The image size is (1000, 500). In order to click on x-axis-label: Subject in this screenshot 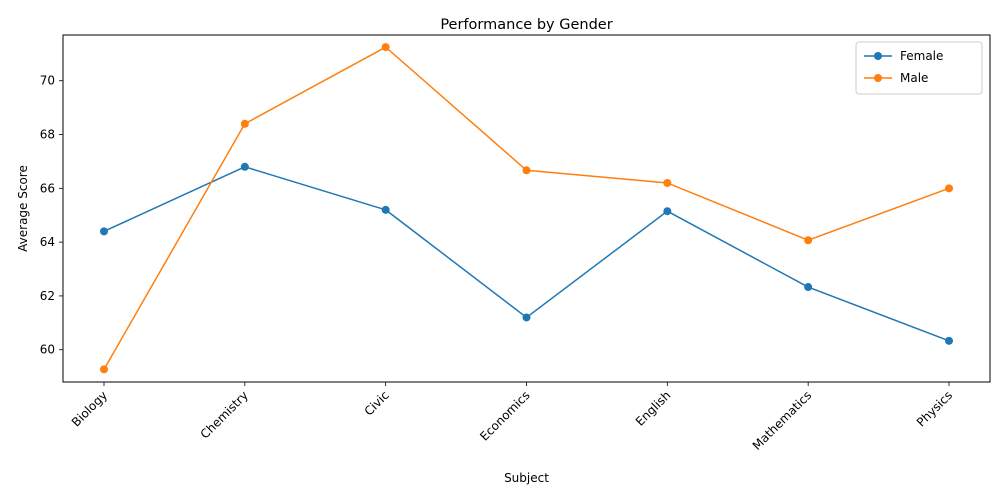, I will do `click(526, 478)`.